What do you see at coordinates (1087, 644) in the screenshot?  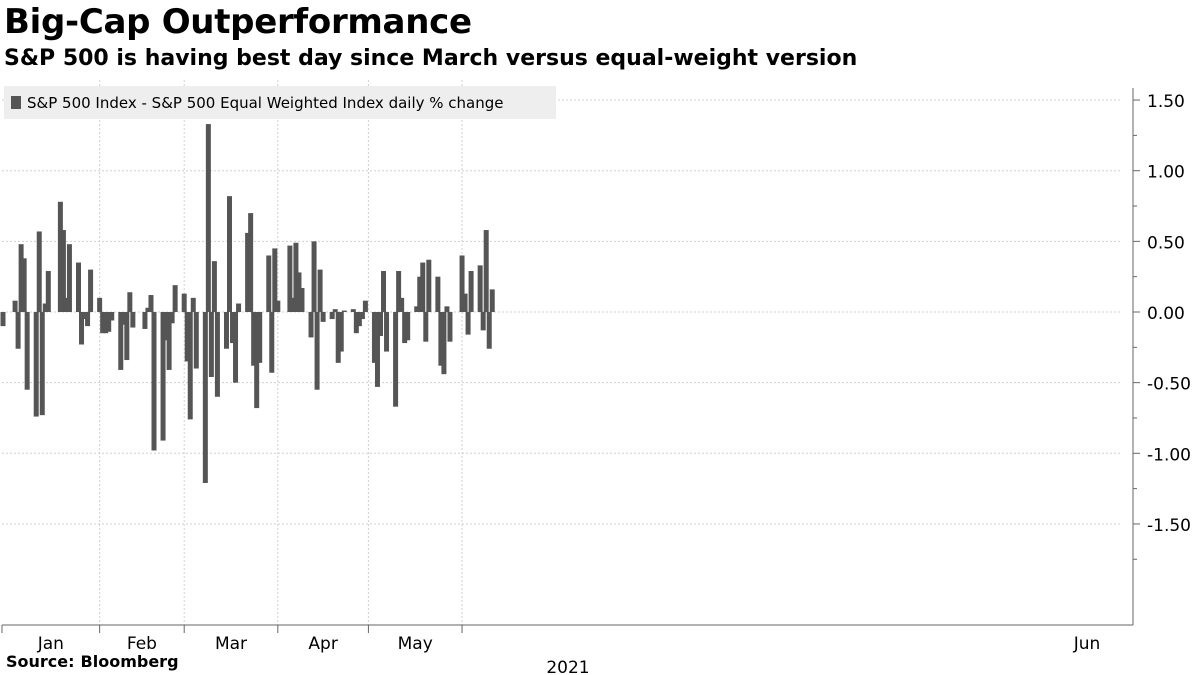 I see `x-tick-label: Jun` at bounding box center [1087, 644].